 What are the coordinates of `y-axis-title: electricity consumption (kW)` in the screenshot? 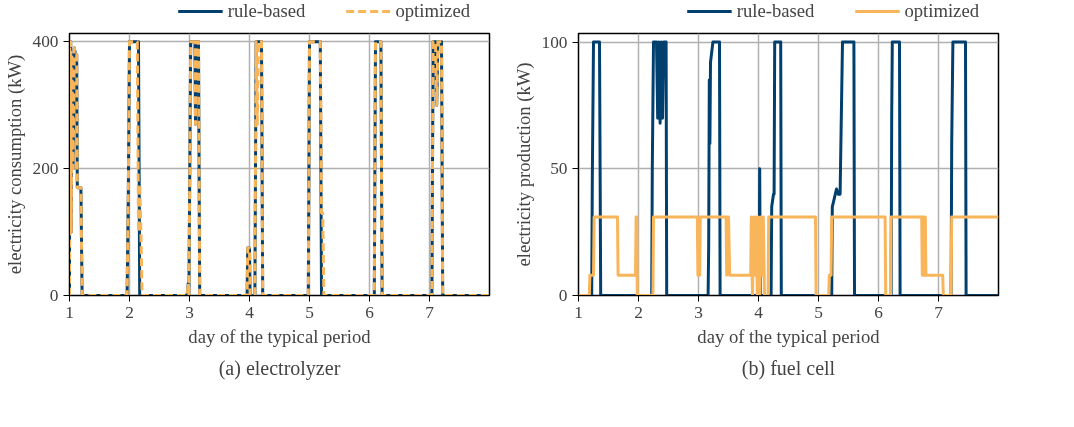 It's located at (14, 164).